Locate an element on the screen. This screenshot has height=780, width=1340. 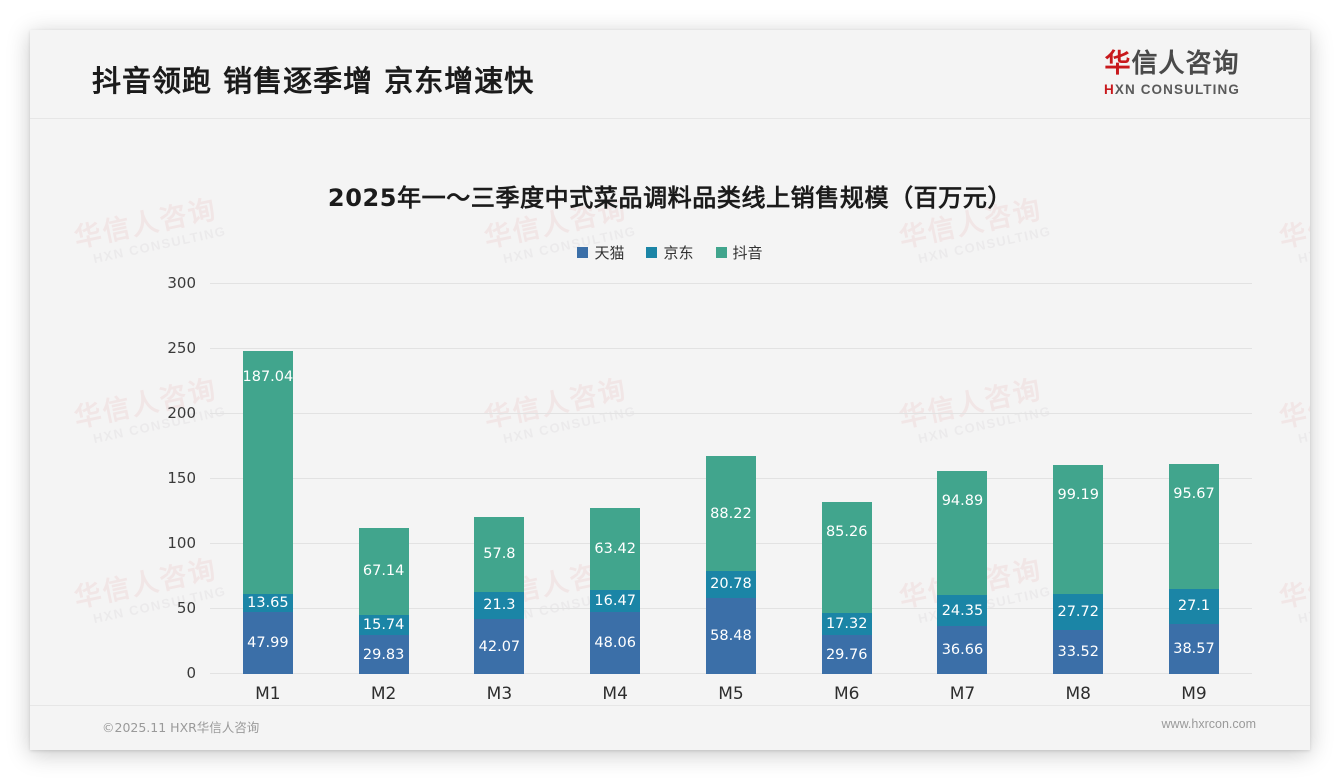
bar-segment-京东: 27.72 is located at coordinates (1078, 612).